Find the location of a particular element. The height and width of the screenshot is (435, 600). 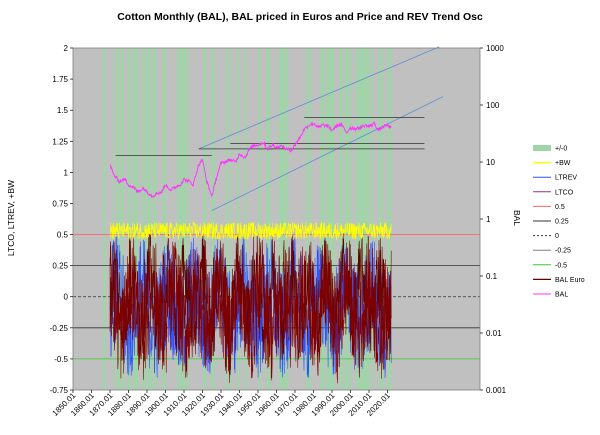

y-tick-label: -0.5 is located at coordinates (61, 359).